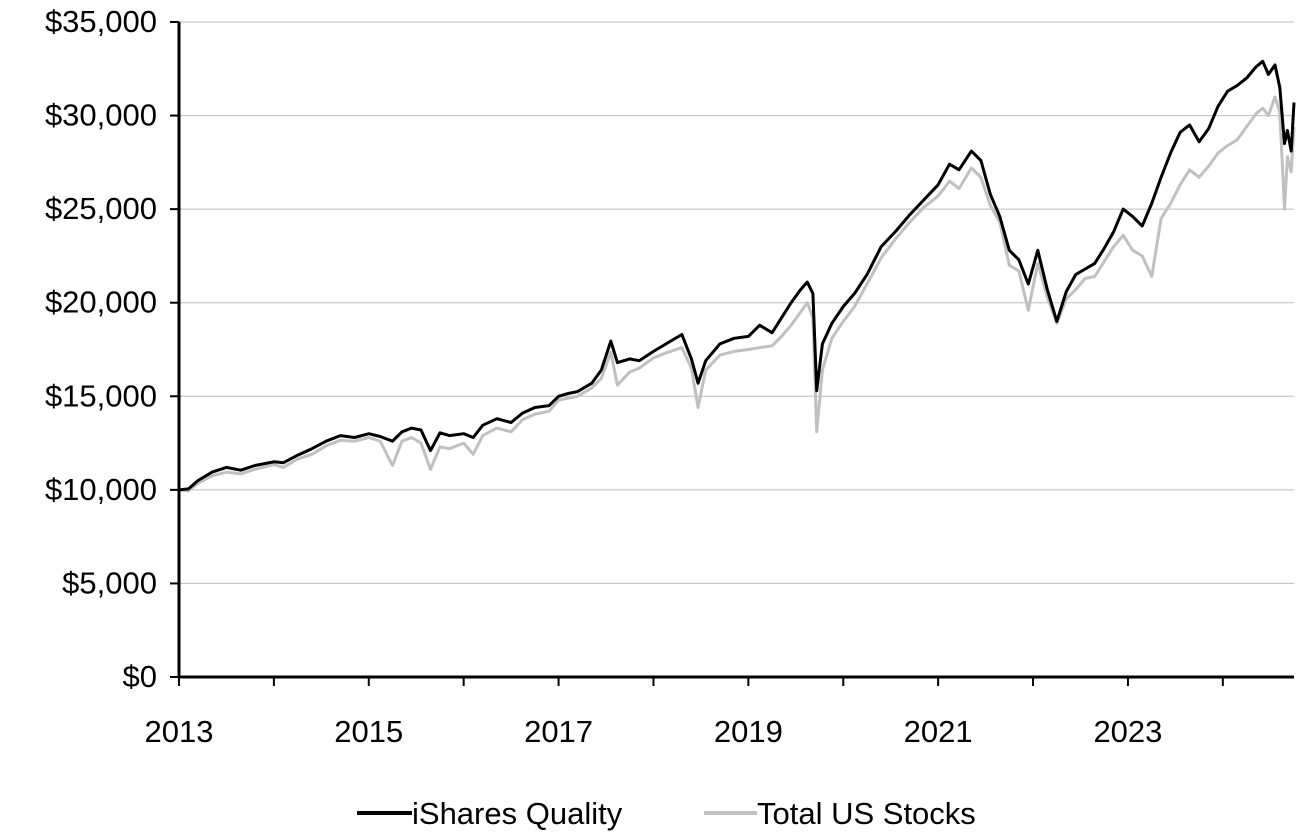 The image size is (1297, 837). Describe the element at coordinates (517, 813) in the screenshot. I see `legend-label: iShares Quality` at that location.